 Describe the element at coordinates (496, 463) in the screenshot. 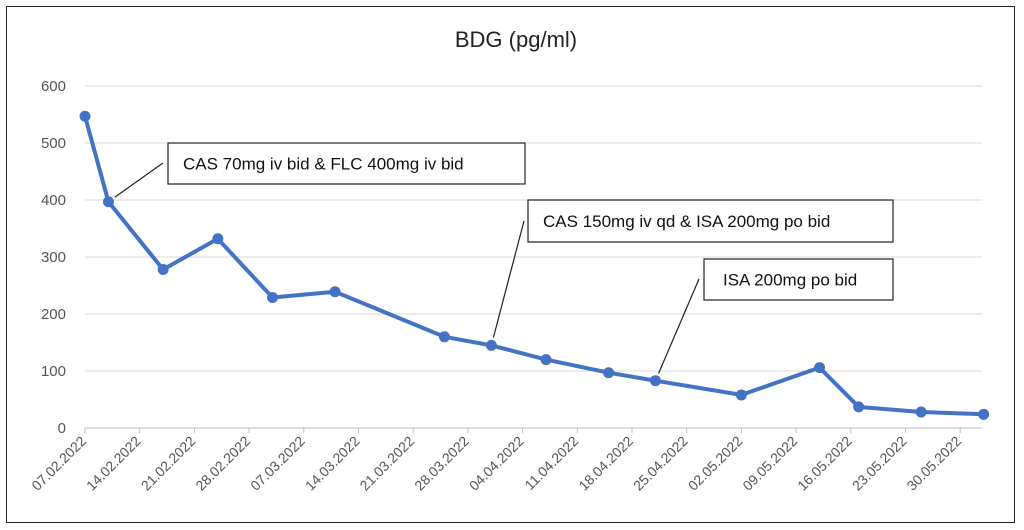

I see `x-tick-label: 04.04.2022` at that location.